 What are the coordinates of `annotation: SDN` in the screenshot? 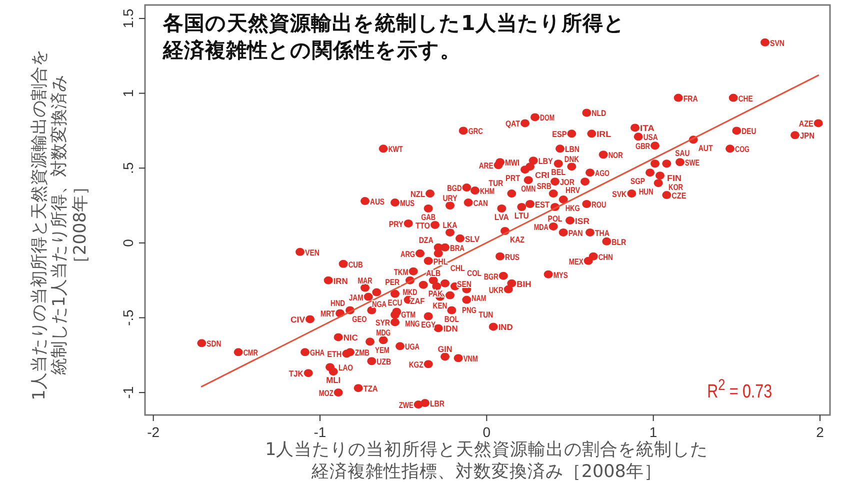 It's located at (215, 343).